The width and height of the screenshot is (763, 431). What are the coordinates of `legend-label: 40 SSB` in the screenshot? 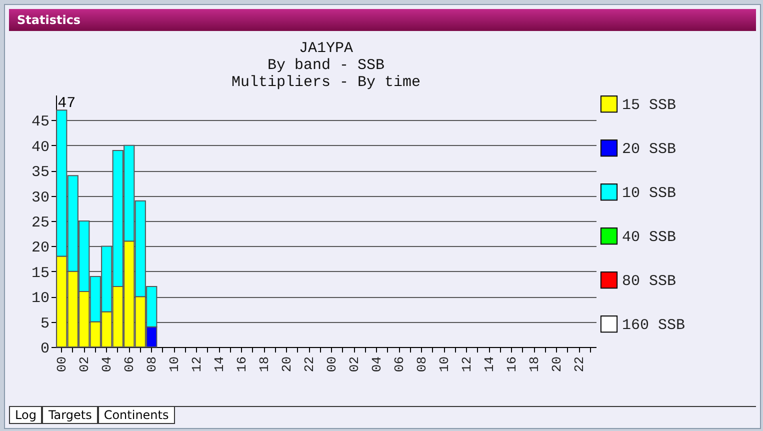 It's located at (649, 237).